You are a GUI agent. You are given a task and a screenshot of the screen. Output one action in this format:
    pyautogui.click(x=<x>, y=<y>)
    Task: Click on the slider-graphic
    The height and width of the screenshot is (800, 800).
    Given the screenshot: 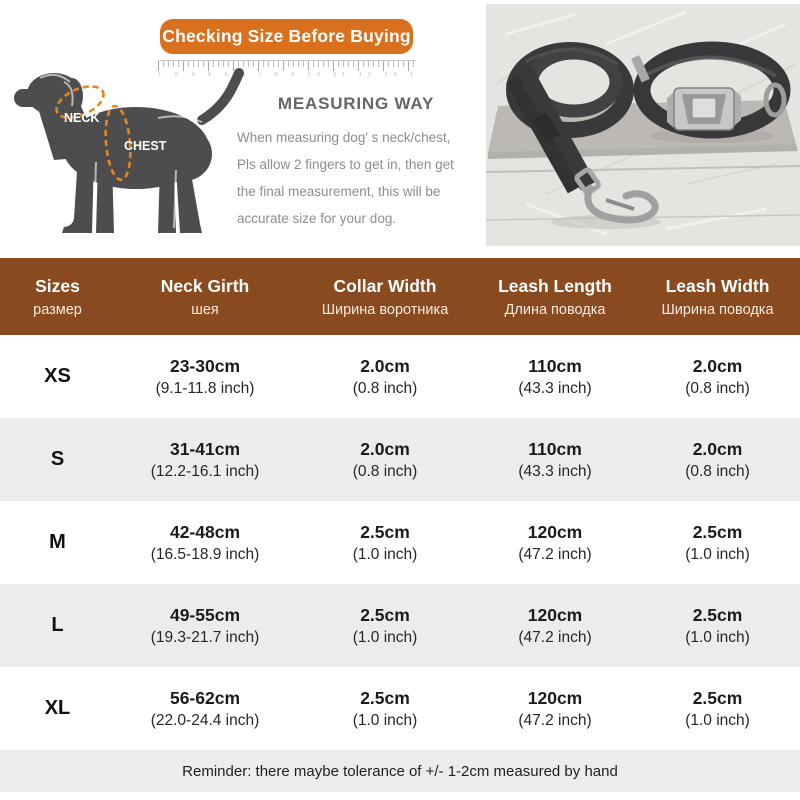 What is the action you would take?
    pyautogui.click(x=640, y=69)
    